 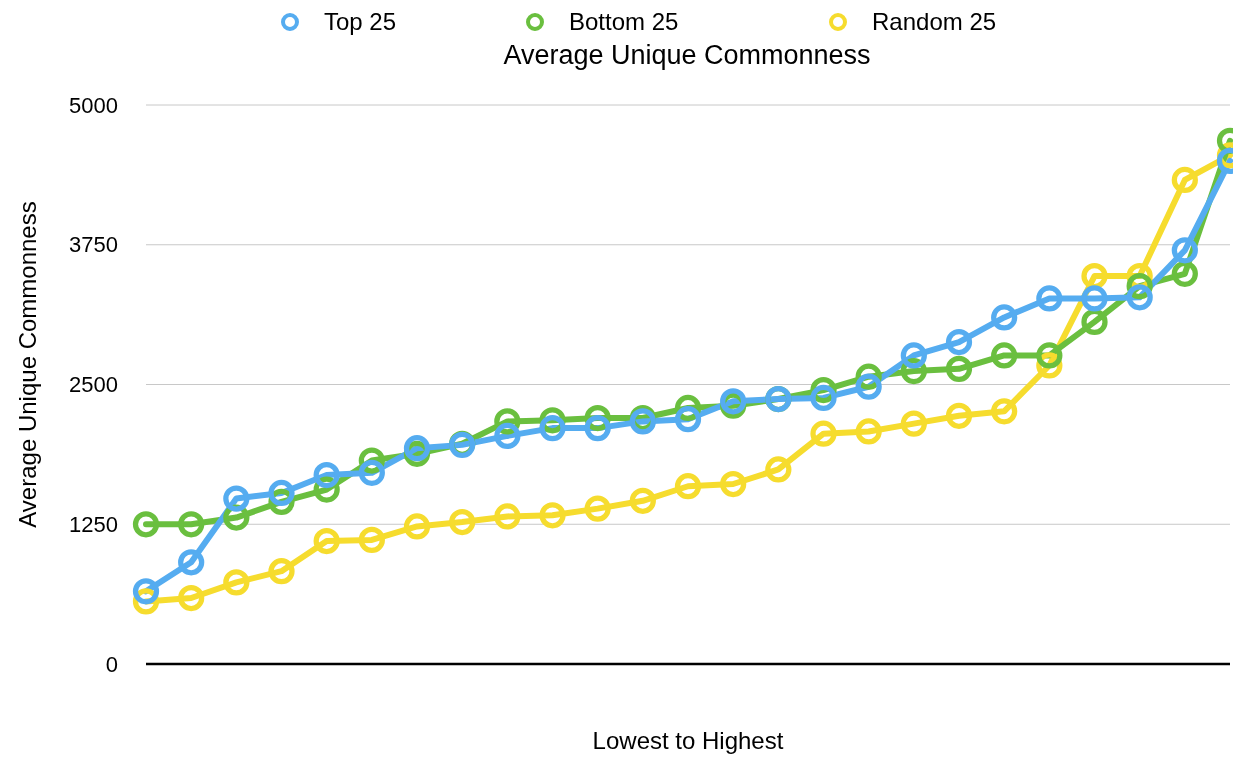 I want to click on legend-label: Top 25, so click(x=360, y=22).